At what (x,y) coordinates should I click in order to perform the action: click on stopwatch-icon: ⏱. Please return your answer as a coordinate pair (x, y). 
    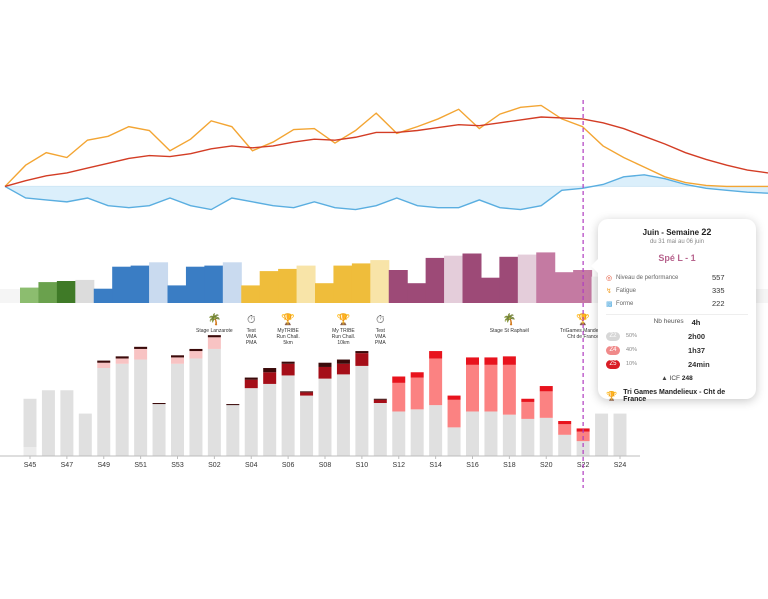
    Looking at the image, I should click on (380, 320).